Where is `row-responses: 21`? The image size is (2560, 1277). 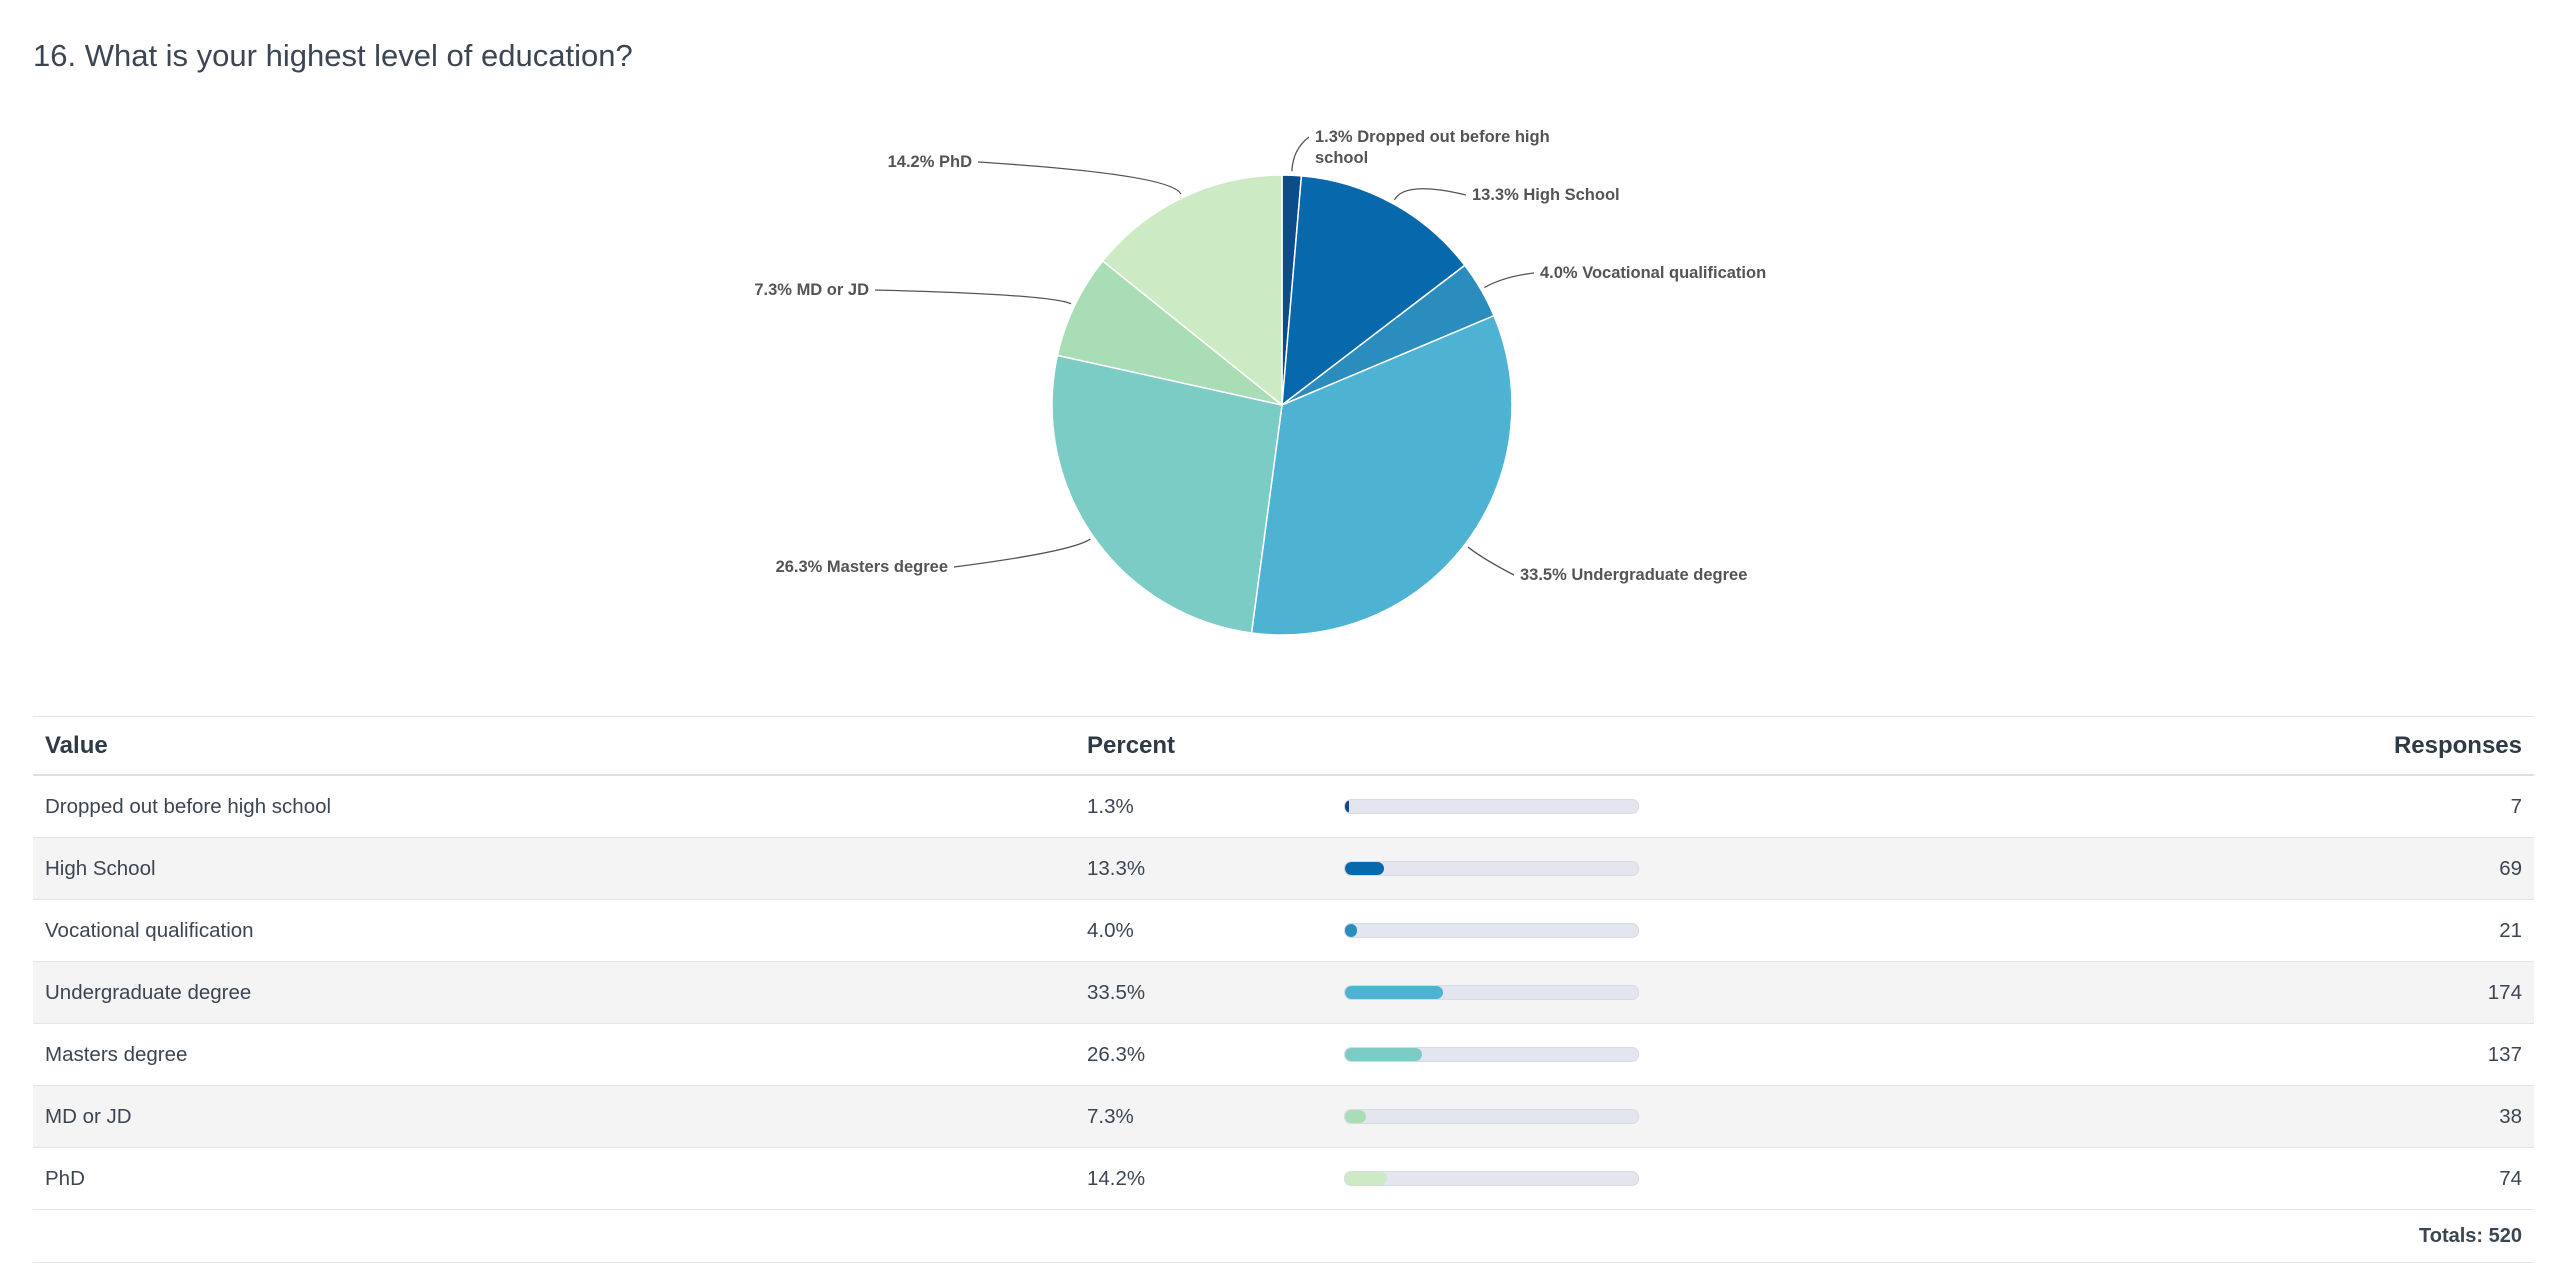
row-responses: 21 is located at coordinates (2379, 930).